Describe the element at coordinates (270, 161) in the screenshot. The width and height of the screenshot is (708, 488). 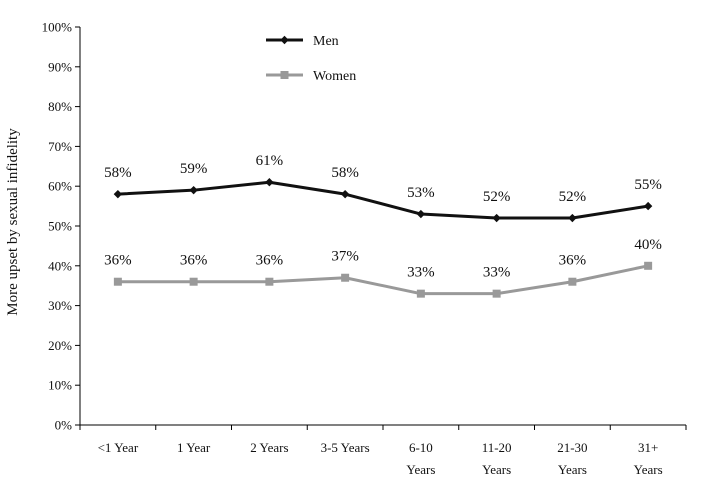
I see `data-label-men: 61%` at that location.